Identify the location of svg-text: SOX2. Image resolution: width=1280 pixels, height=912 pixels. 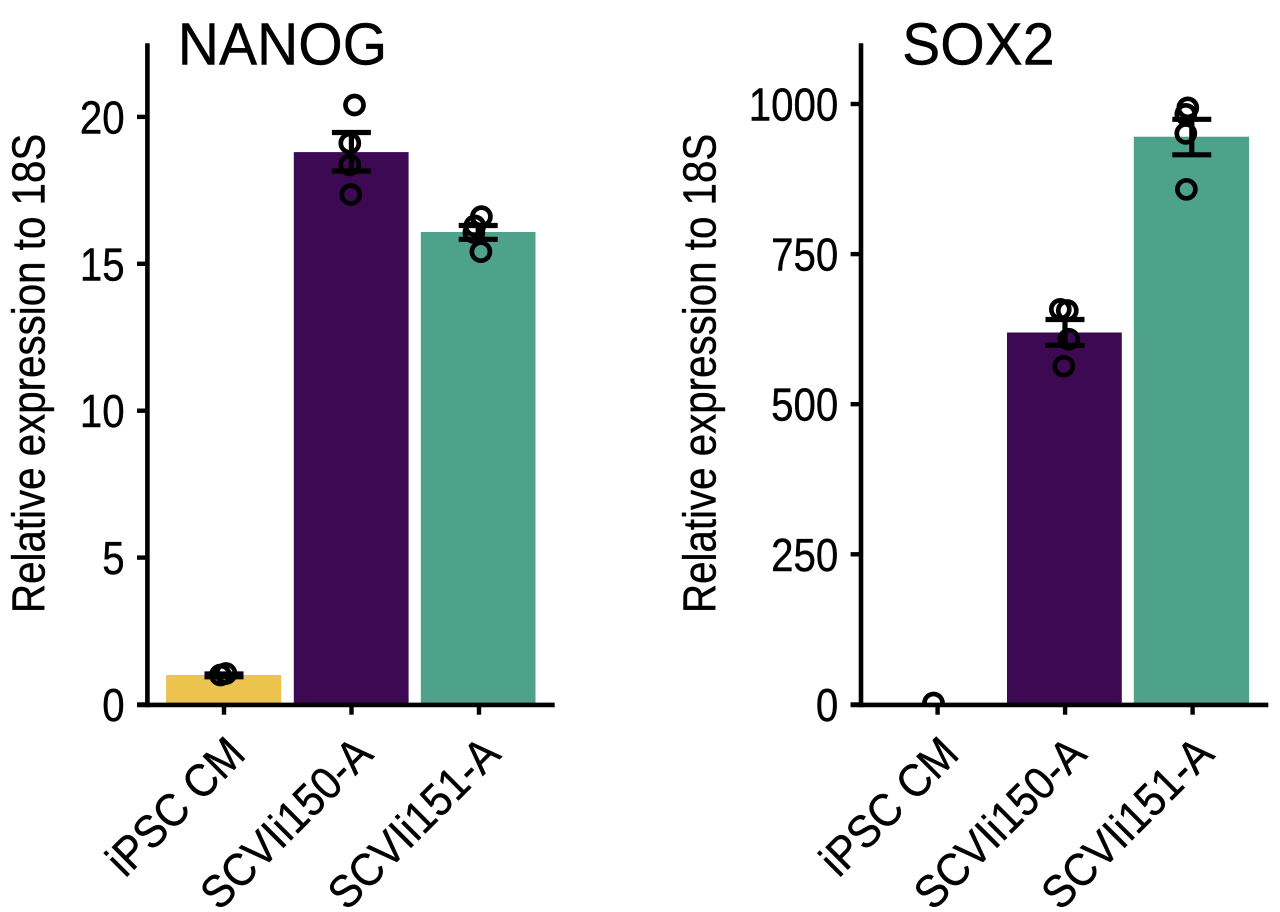
(978, 45).